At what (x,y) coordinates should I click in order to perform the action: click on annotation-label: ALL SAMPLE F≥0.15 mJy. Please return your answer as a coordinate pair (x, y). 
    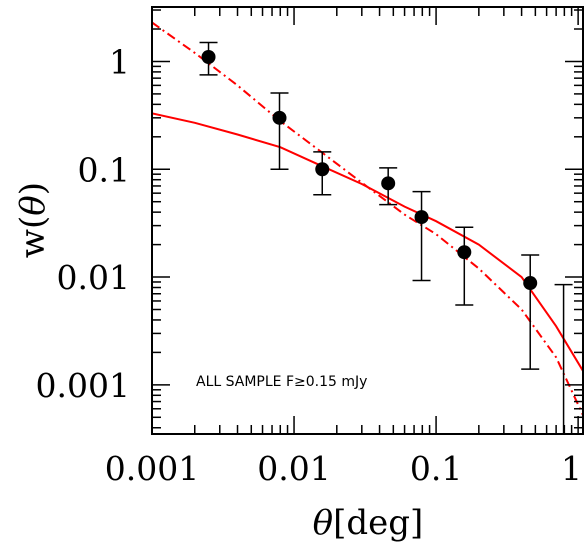
    Looking at the image, I should click on (281, 382).